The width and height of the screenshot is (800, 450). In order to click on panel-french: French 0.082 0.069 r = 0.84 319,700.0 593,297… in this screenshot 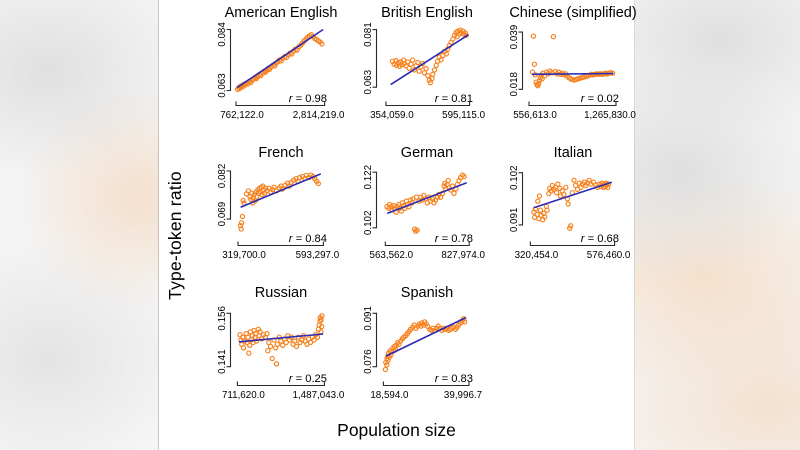, I will do `click(278, 203)`.